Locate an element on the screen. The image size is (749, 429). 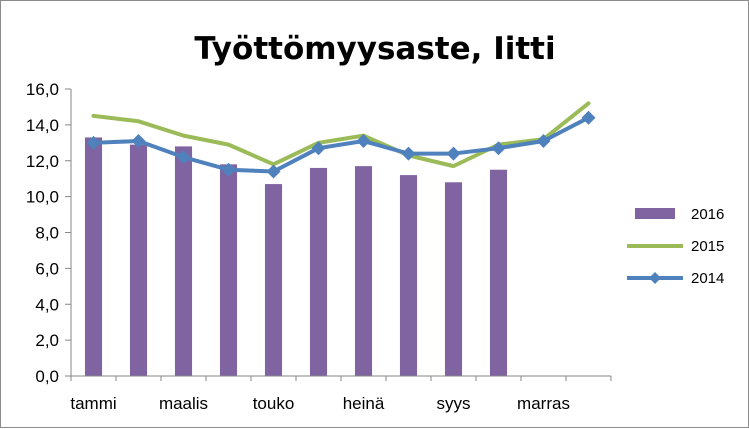
y-tick-label: 16,0 is located at coordinates (42, 89).